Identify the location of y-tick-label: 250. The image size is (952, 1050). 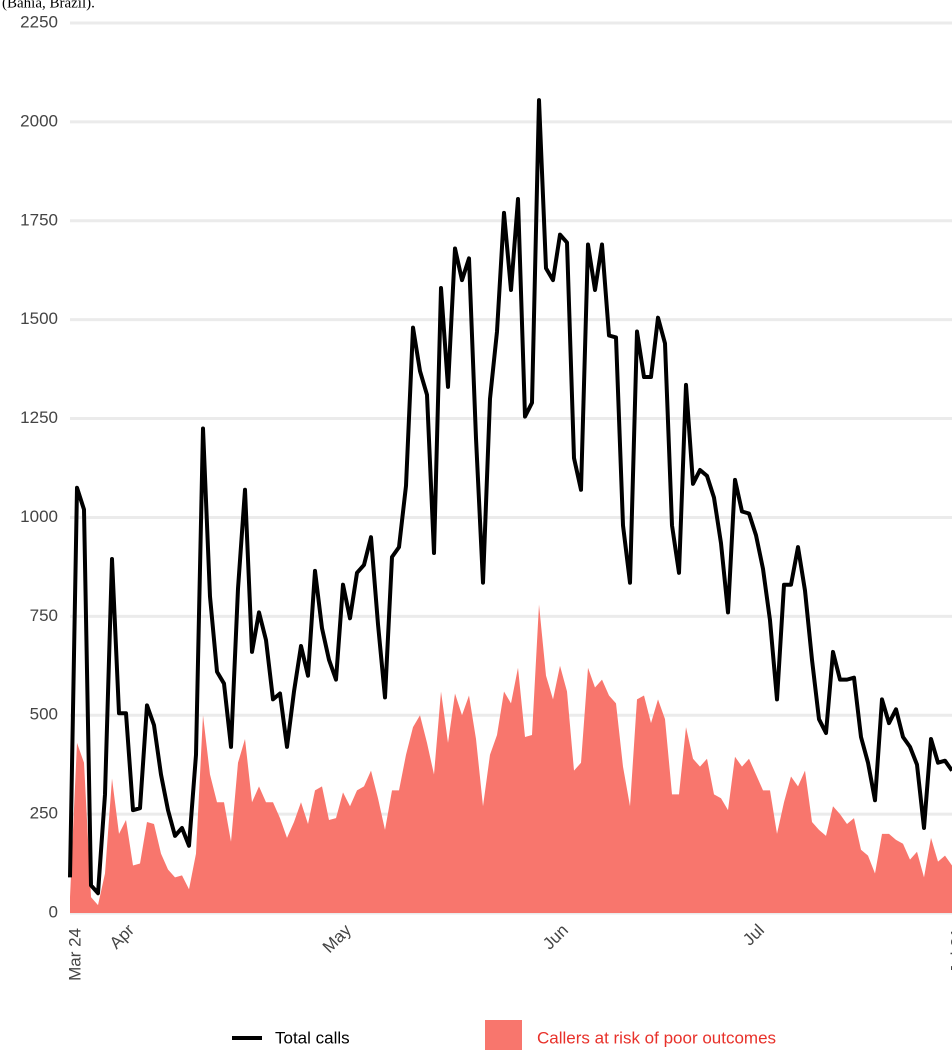
(44, 813).